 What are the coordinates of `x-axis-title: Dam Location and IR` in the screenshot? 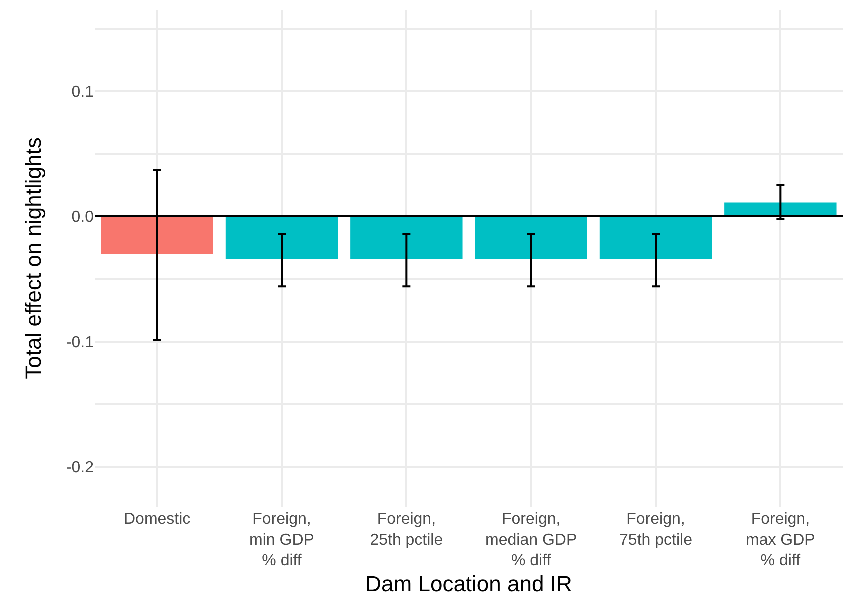 It's located at (469, 584).